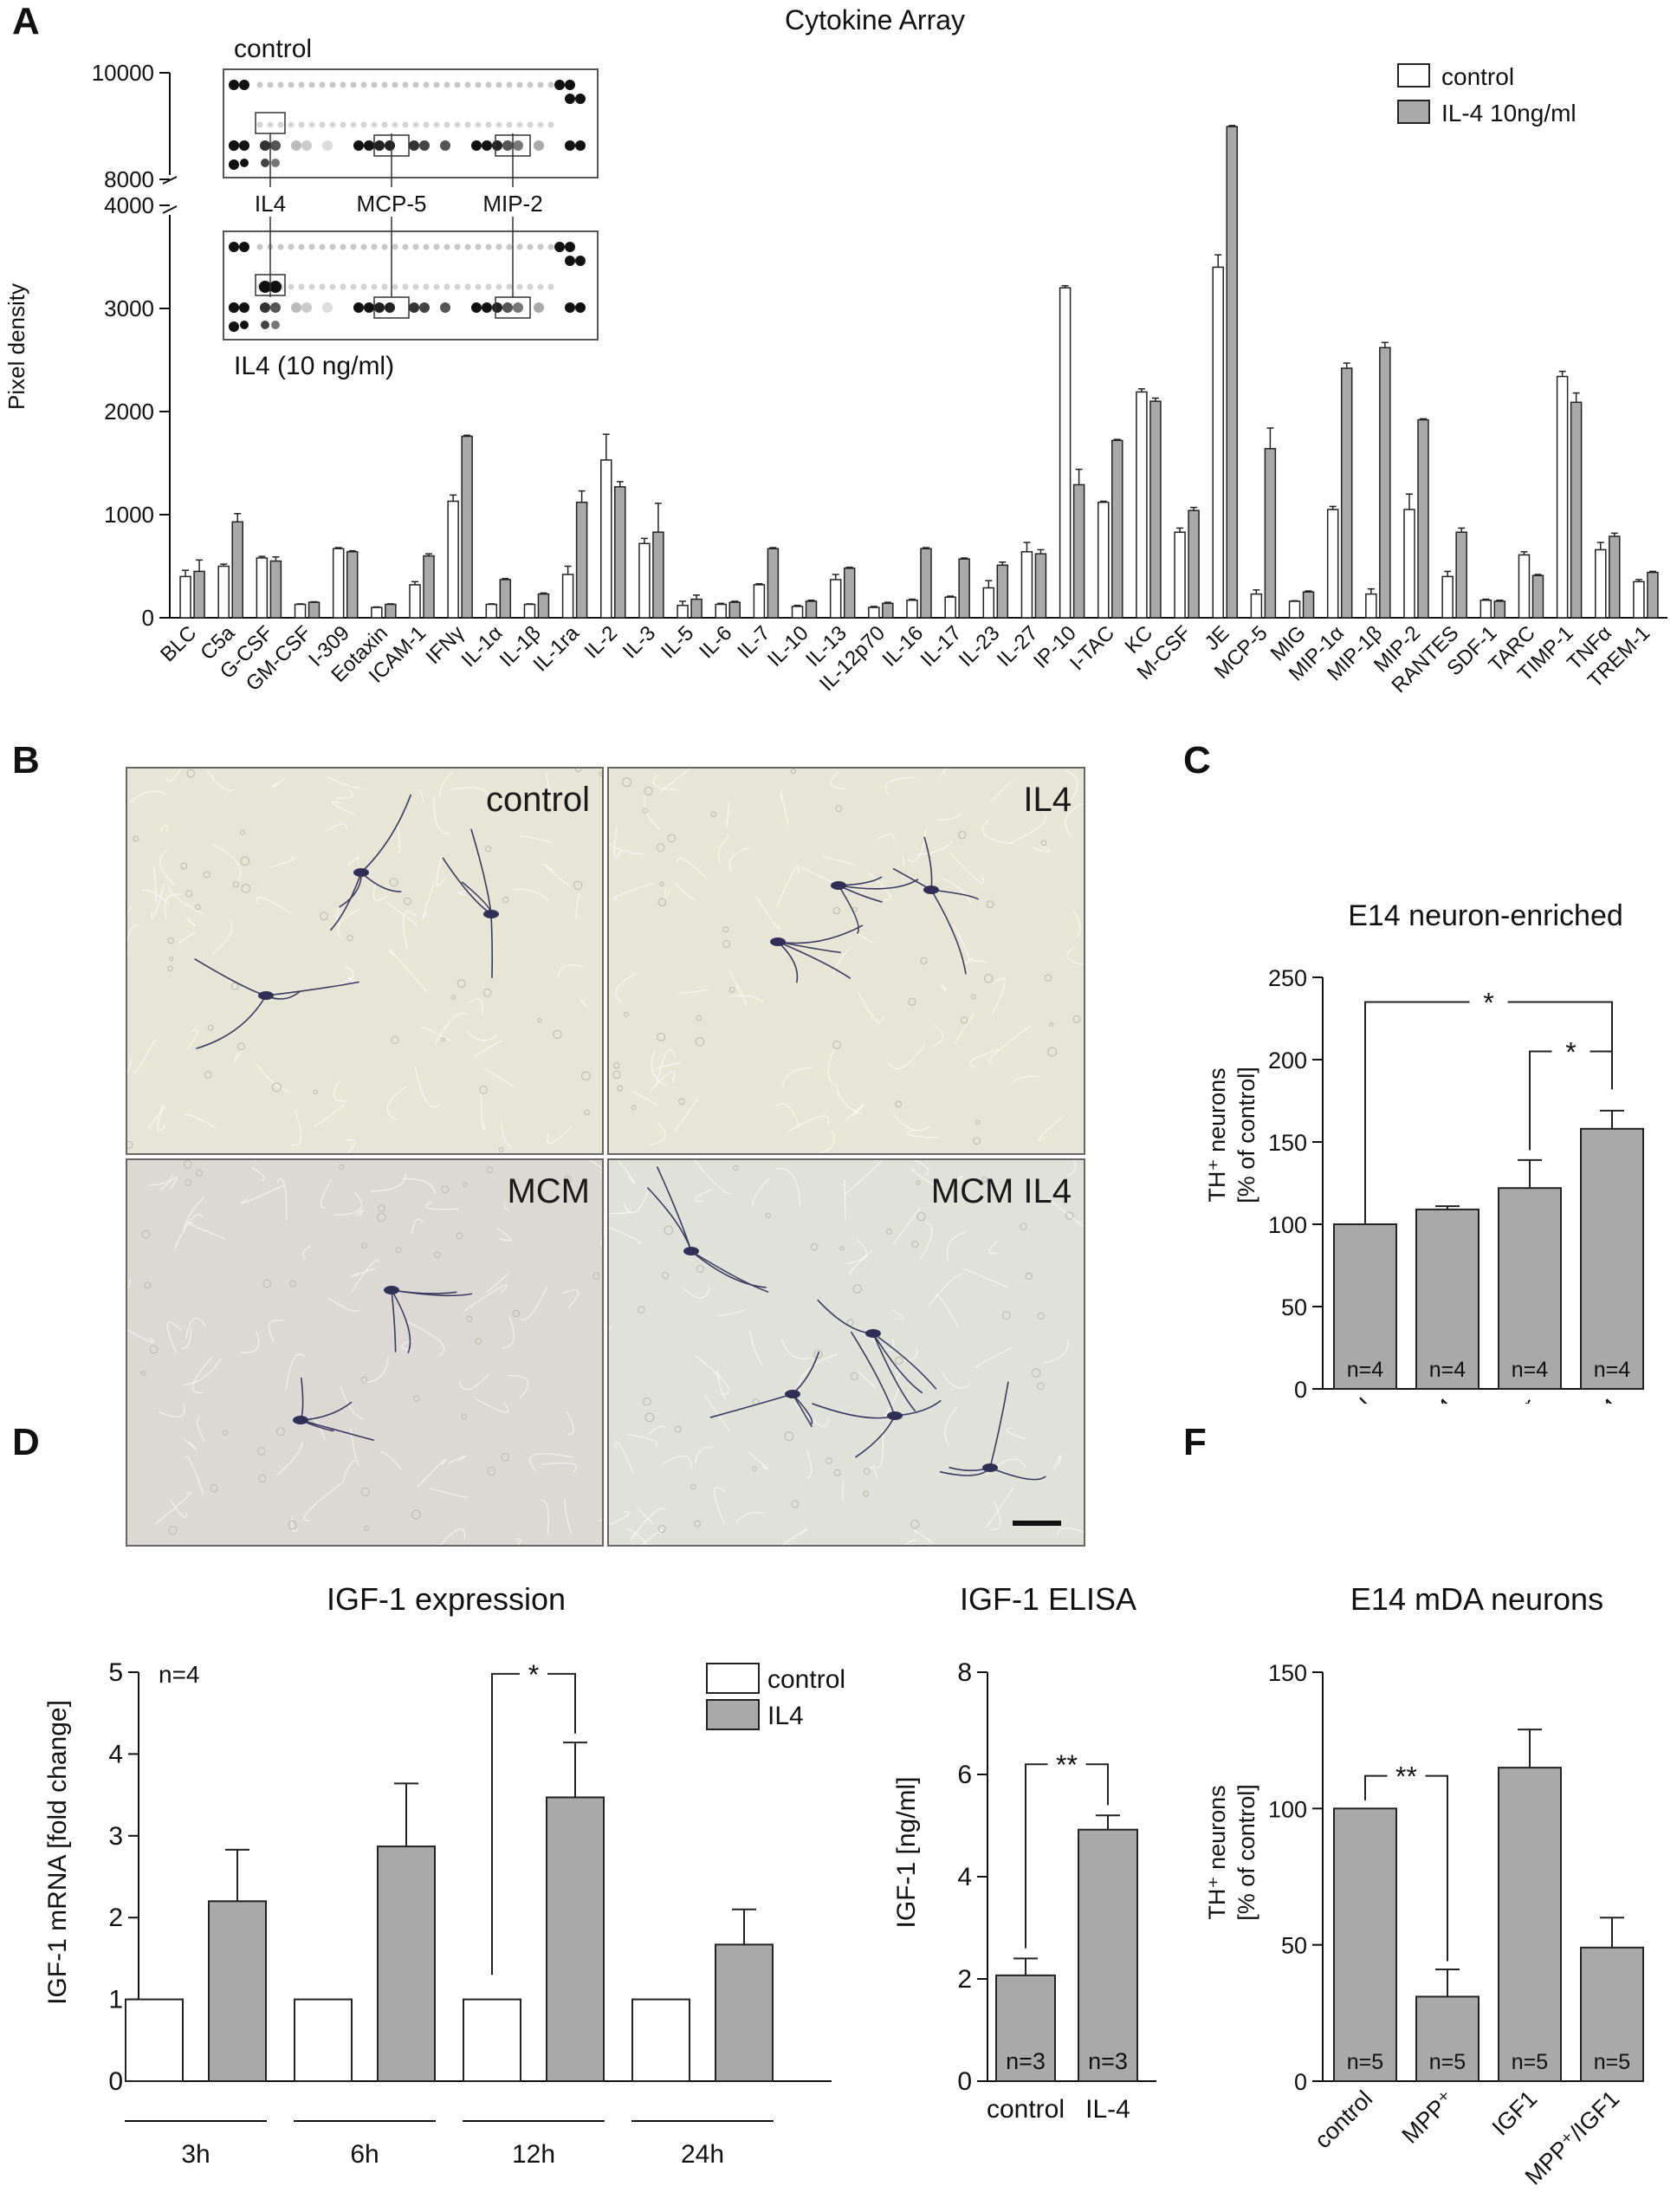  I want to click on x-tick-label: IL-1α, so click(482, 646).